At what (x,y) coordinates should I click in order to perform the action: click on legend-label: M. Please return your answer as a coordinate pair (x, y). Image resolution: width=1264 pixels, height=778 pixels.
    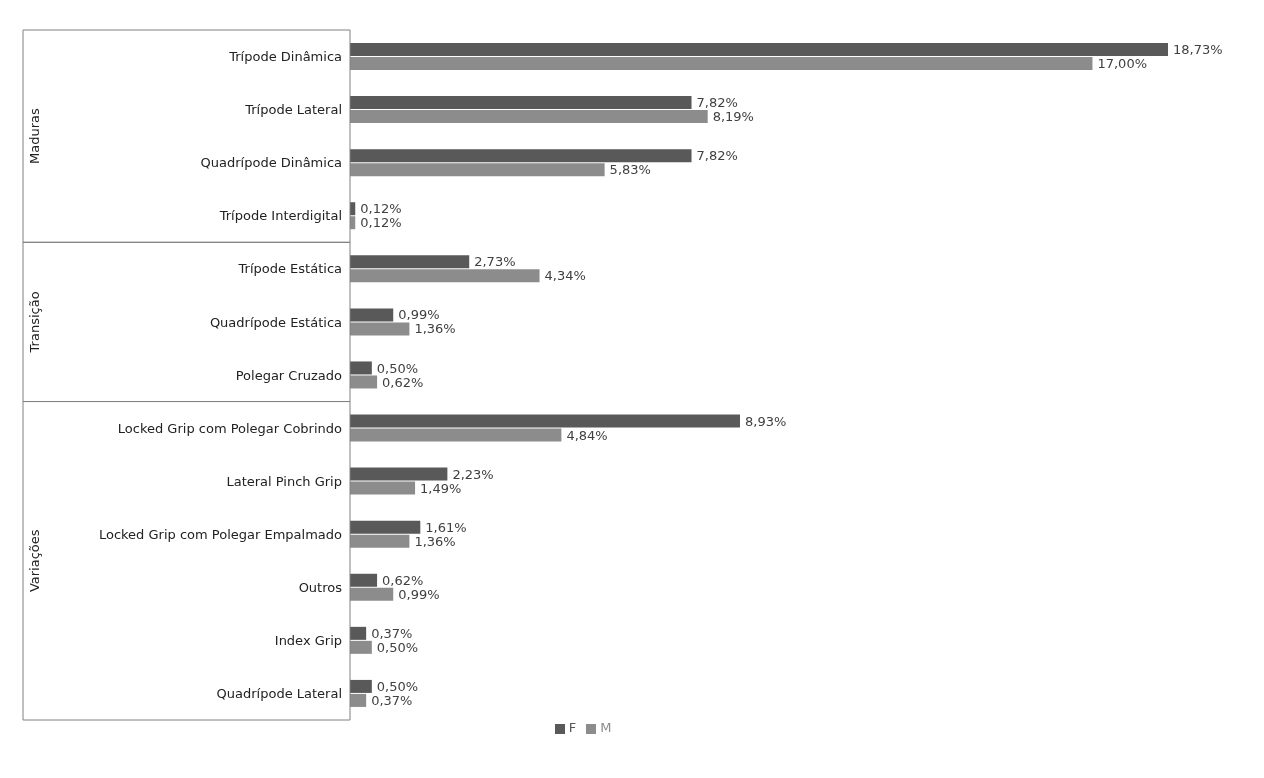
    Looking at the image, I should click on (606, 727).